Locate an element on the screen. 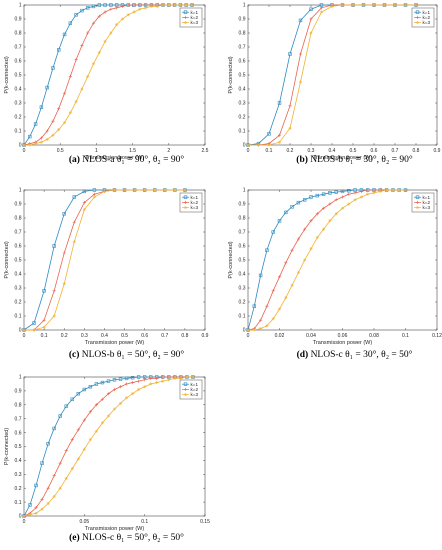  y-tick-label: 0.6 is located at coordinates (18, 433).